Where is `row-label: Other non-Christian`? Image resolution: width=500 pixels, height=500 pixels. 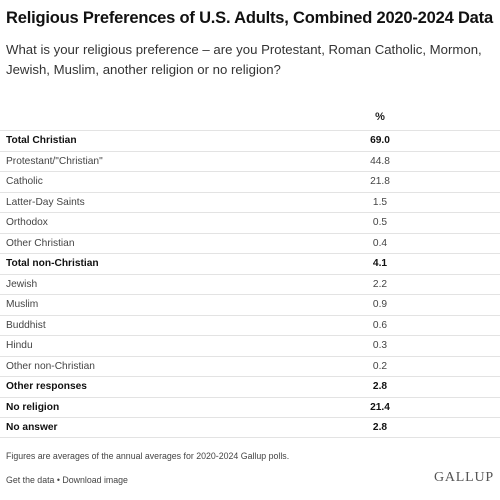 row-label: Other non-Christian is located at coordinates (50, 366).